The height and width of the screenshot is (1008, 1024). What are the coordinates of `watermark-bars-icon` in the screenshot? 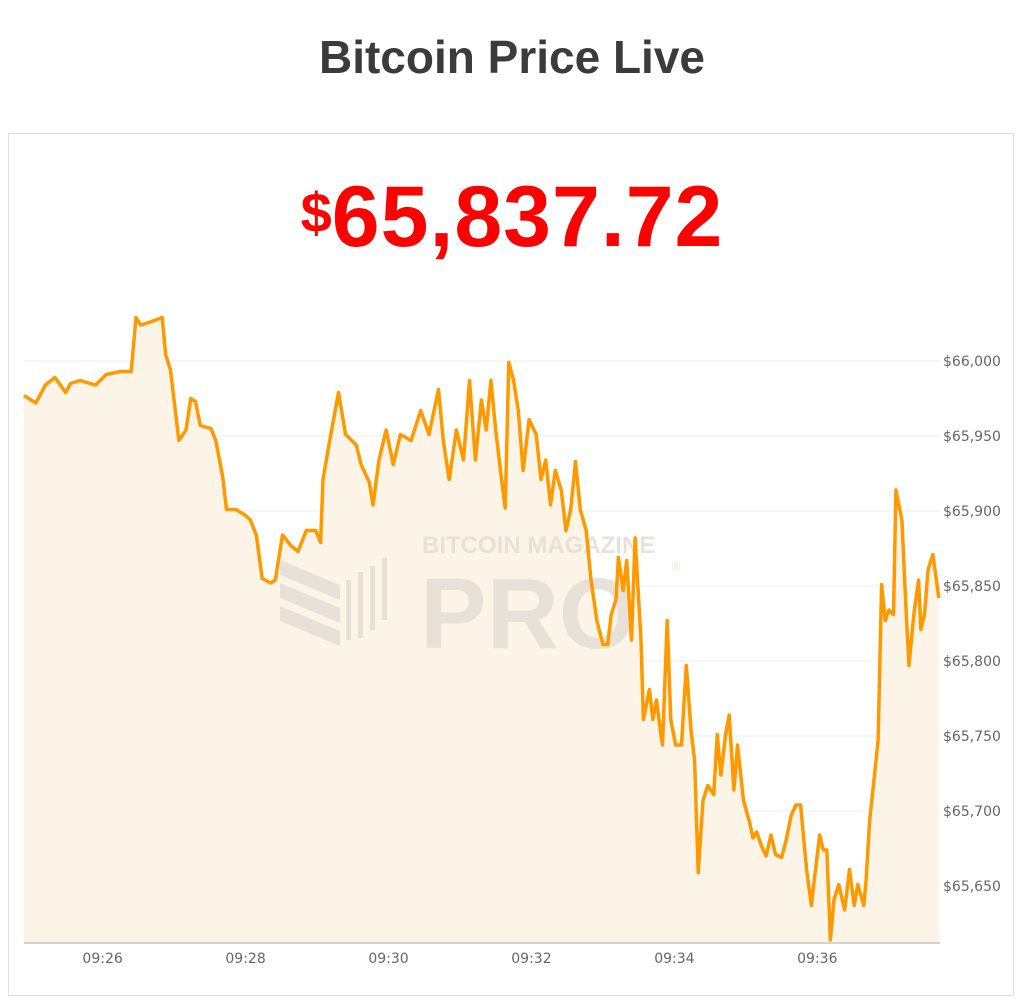 It's located at (333, 602).